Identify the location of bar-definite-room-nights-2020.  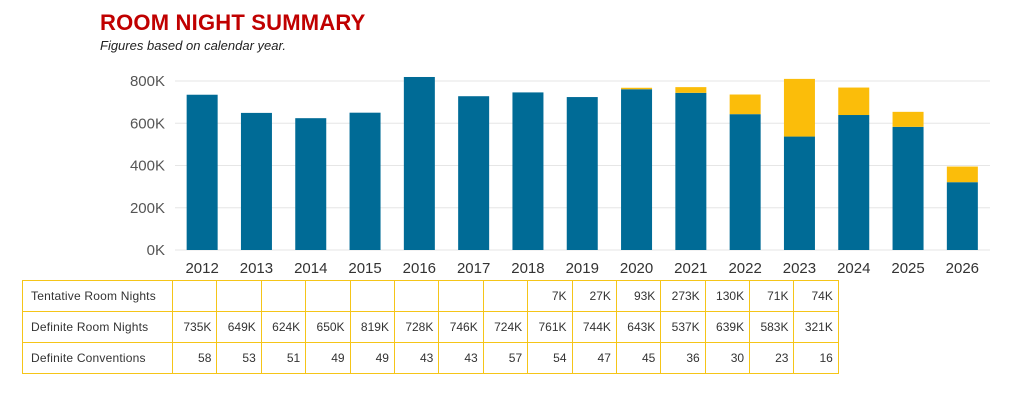
(637, 170).